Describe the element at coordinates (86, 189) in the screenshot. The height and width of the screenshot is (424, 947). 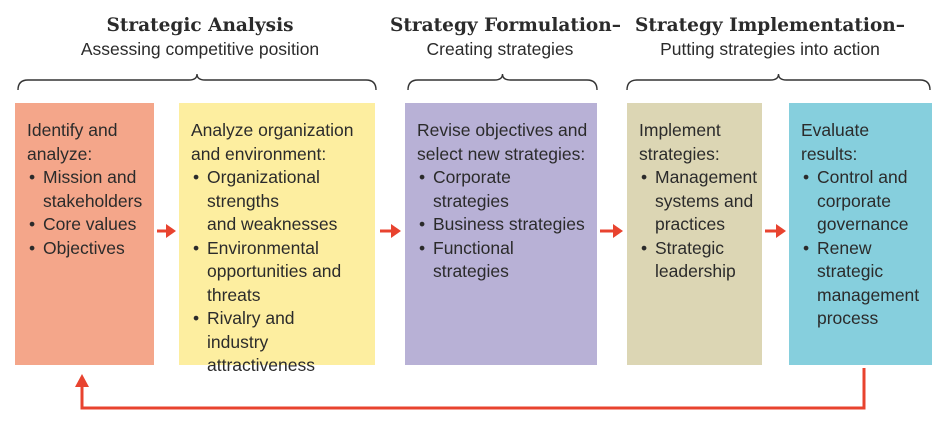
I see `bullet-item: Mission and stakeholders` at that location.